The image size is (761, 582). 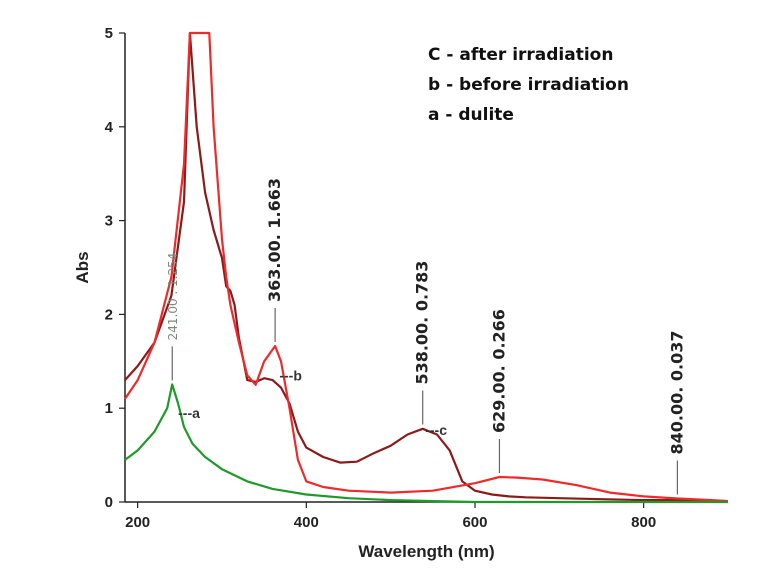 What do you see at coordinates (189, 413) in the screenshot?
I see `curve-tag-label: ---a` at bounding box center [189, 413].